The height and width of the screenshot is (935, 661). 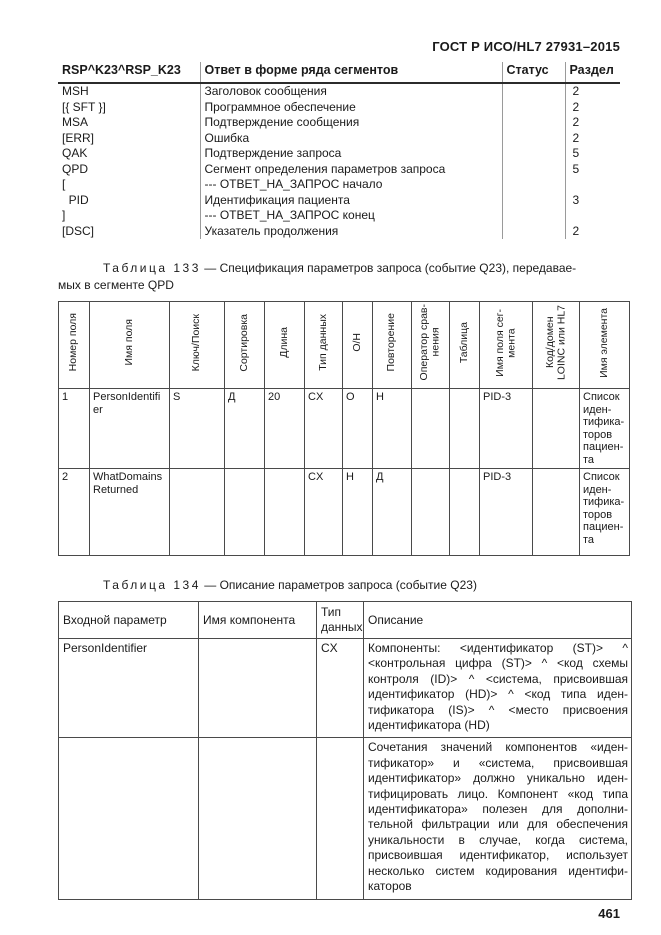 I want to click on column-header-description: Описание, so click(x=497, y=620).